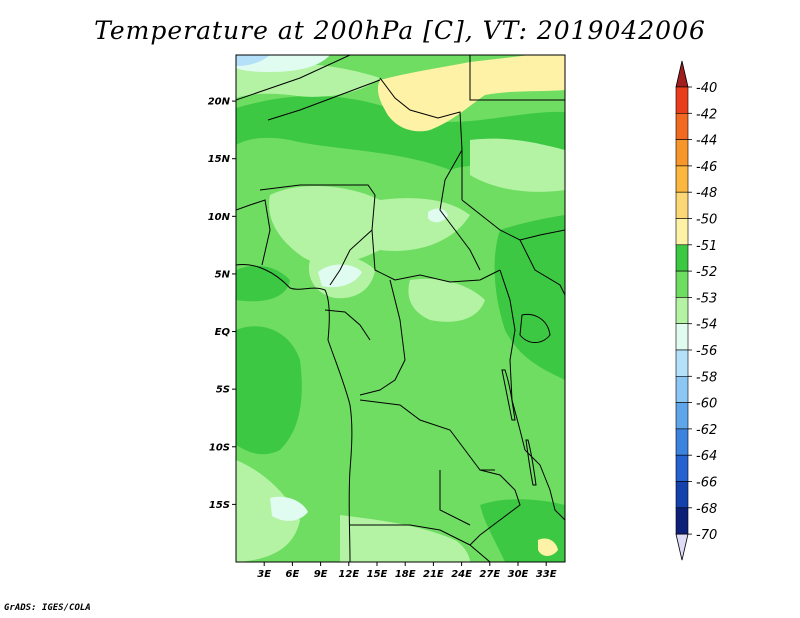 Image resolution: width=800 pixels, height=618 pixels. I want to click on colorbar-label: -44, so click(706, 141).